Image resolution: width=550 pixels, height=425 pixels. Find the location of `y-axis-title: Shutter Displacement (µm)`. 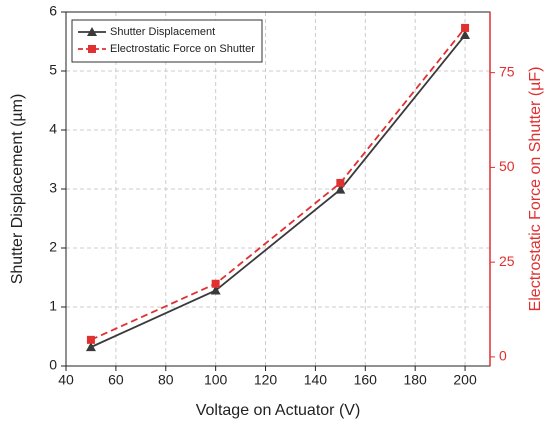

y-axis-title: Shutter Displacement (µm) is located at coordinates (17, 189).